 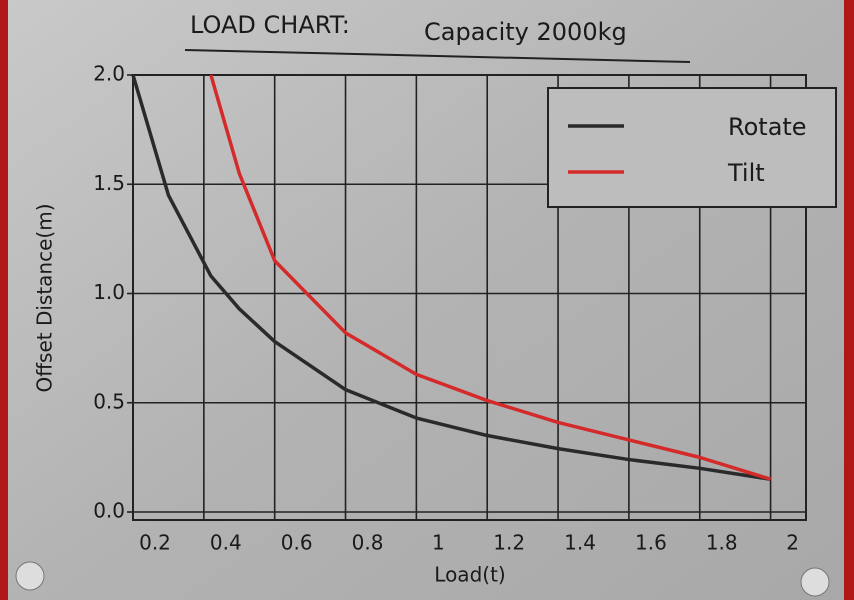 I want to click on chart-subtitle: Capacity 2000kg, so click(x=525, y=32).